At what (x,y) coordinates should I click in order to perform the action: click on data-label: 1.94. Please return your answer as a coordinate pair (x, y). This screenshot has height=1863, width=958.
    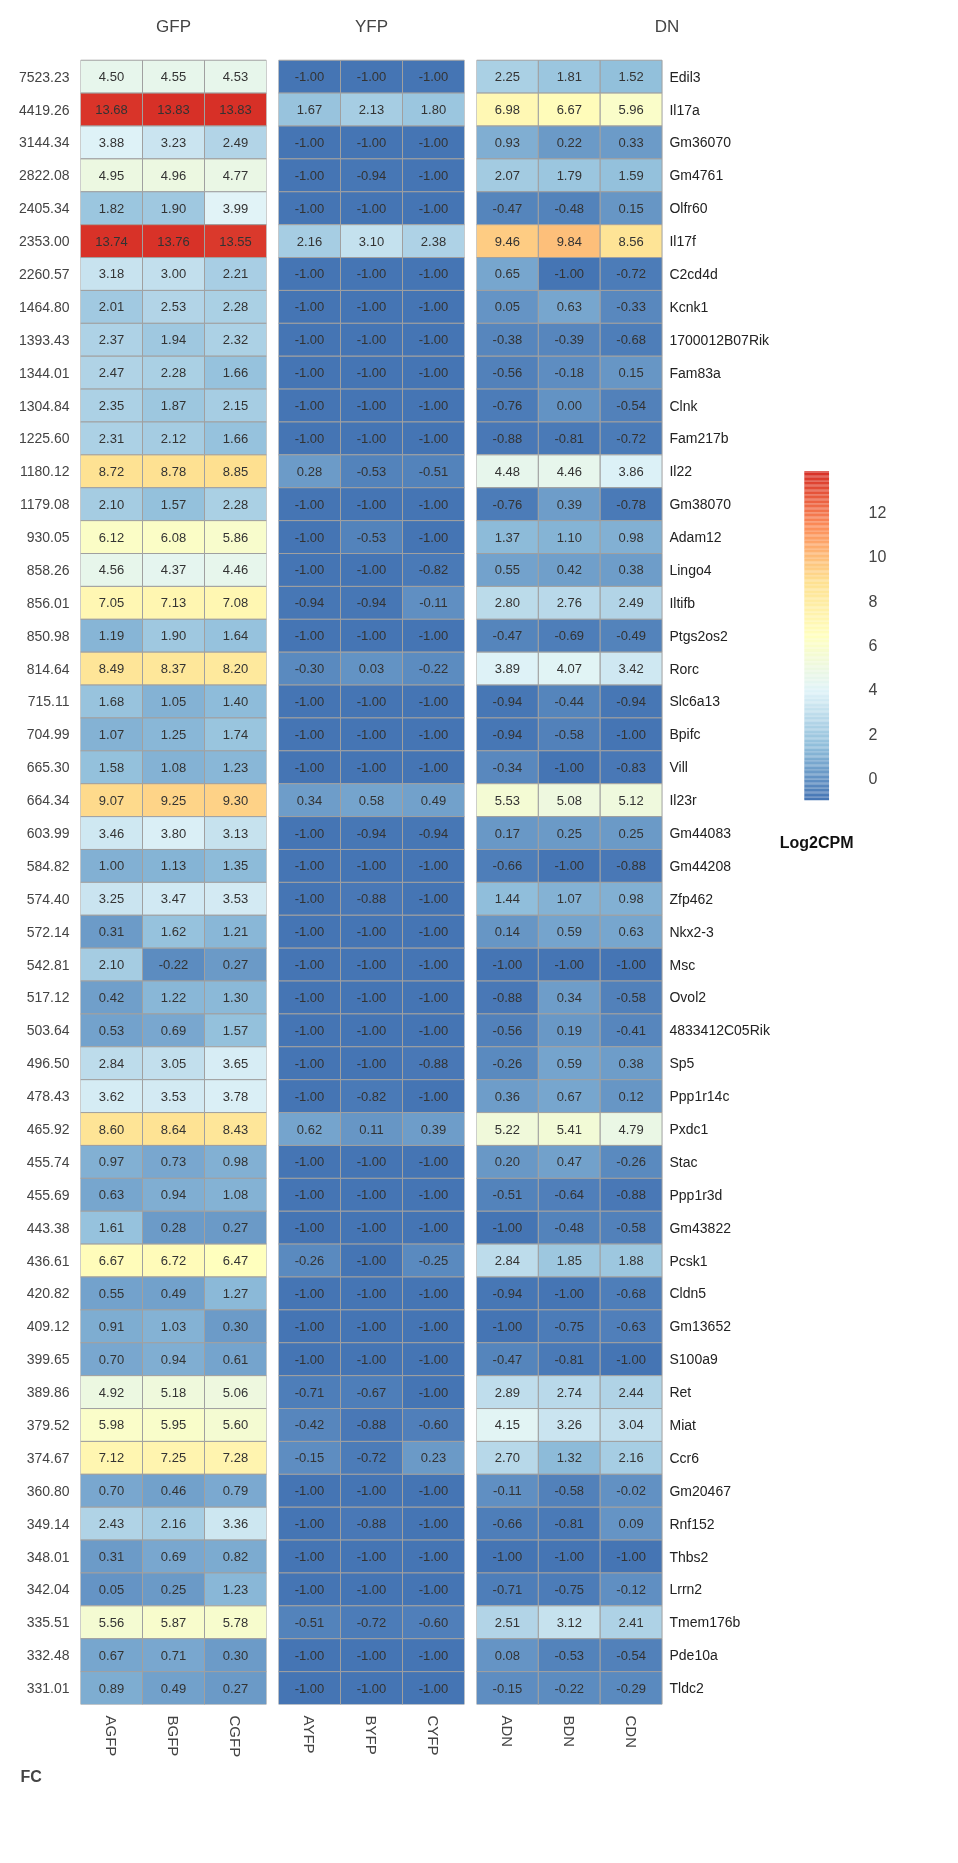
    Looking at the image, I should click on (173, 340).